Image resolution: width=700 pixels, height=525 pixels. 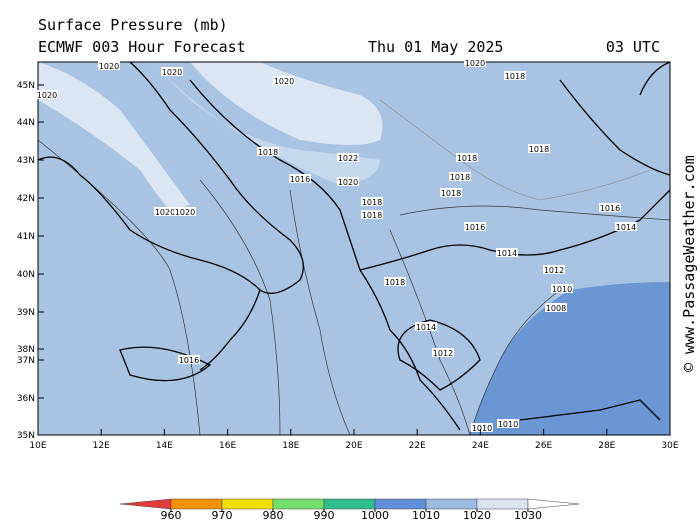 What do you see at coordinates (164, 446) in the screenshot?
I see `lon-label: 14E` at bounding box center [164, 446].